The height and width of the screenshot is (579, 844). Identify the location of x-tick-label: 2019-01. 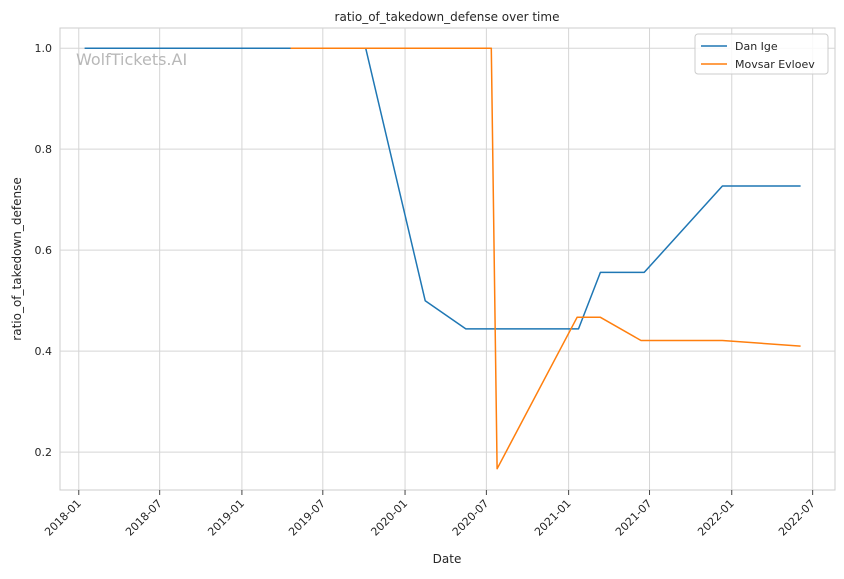
(226, 518).